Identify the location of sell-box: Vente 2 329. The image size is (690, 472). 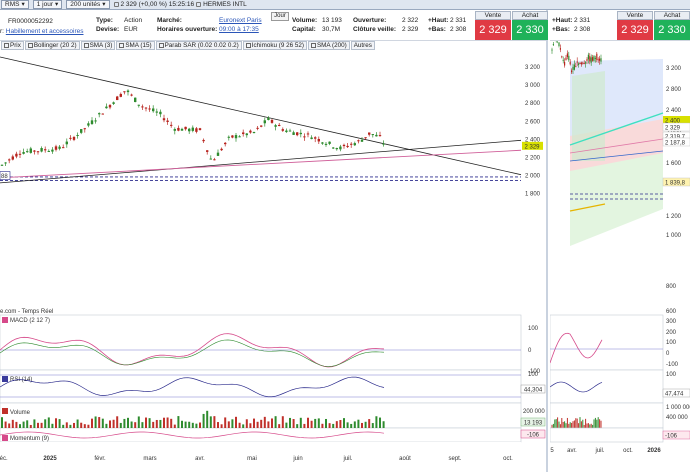
(493, 25).